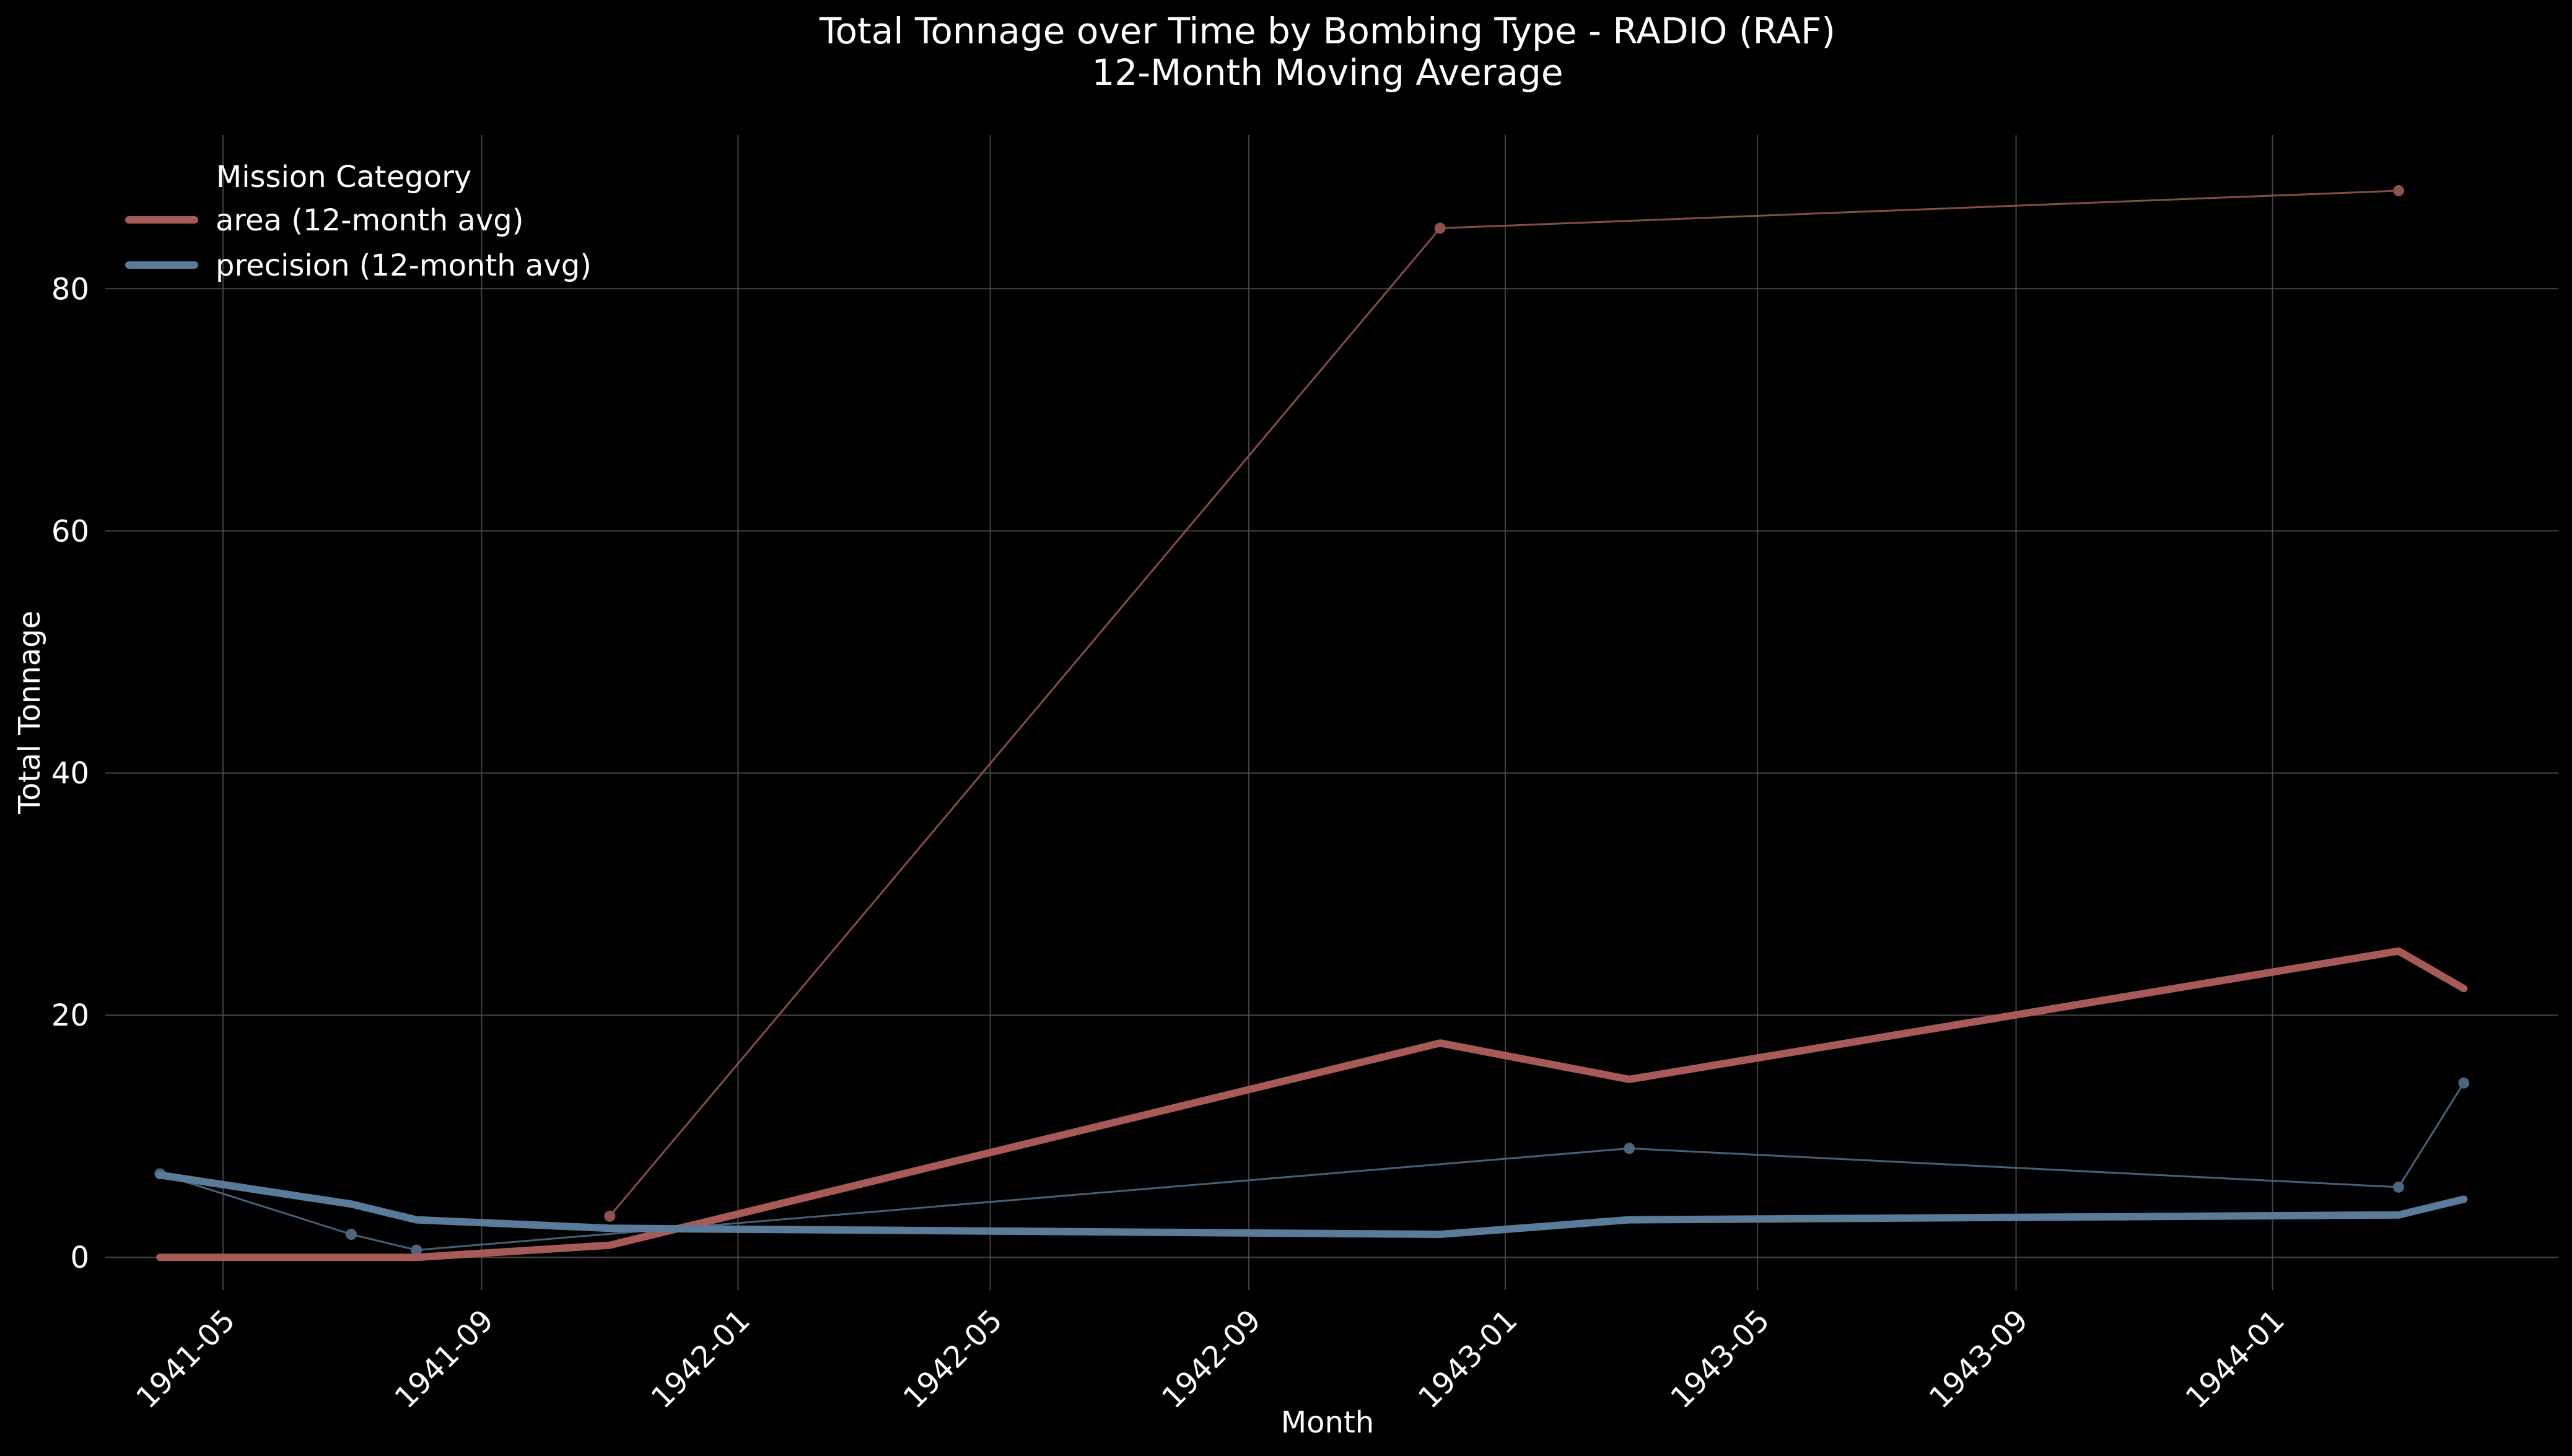 The image size is (2572, 1456). I want to click on legend-title: Mission Category, so click(343, 177).